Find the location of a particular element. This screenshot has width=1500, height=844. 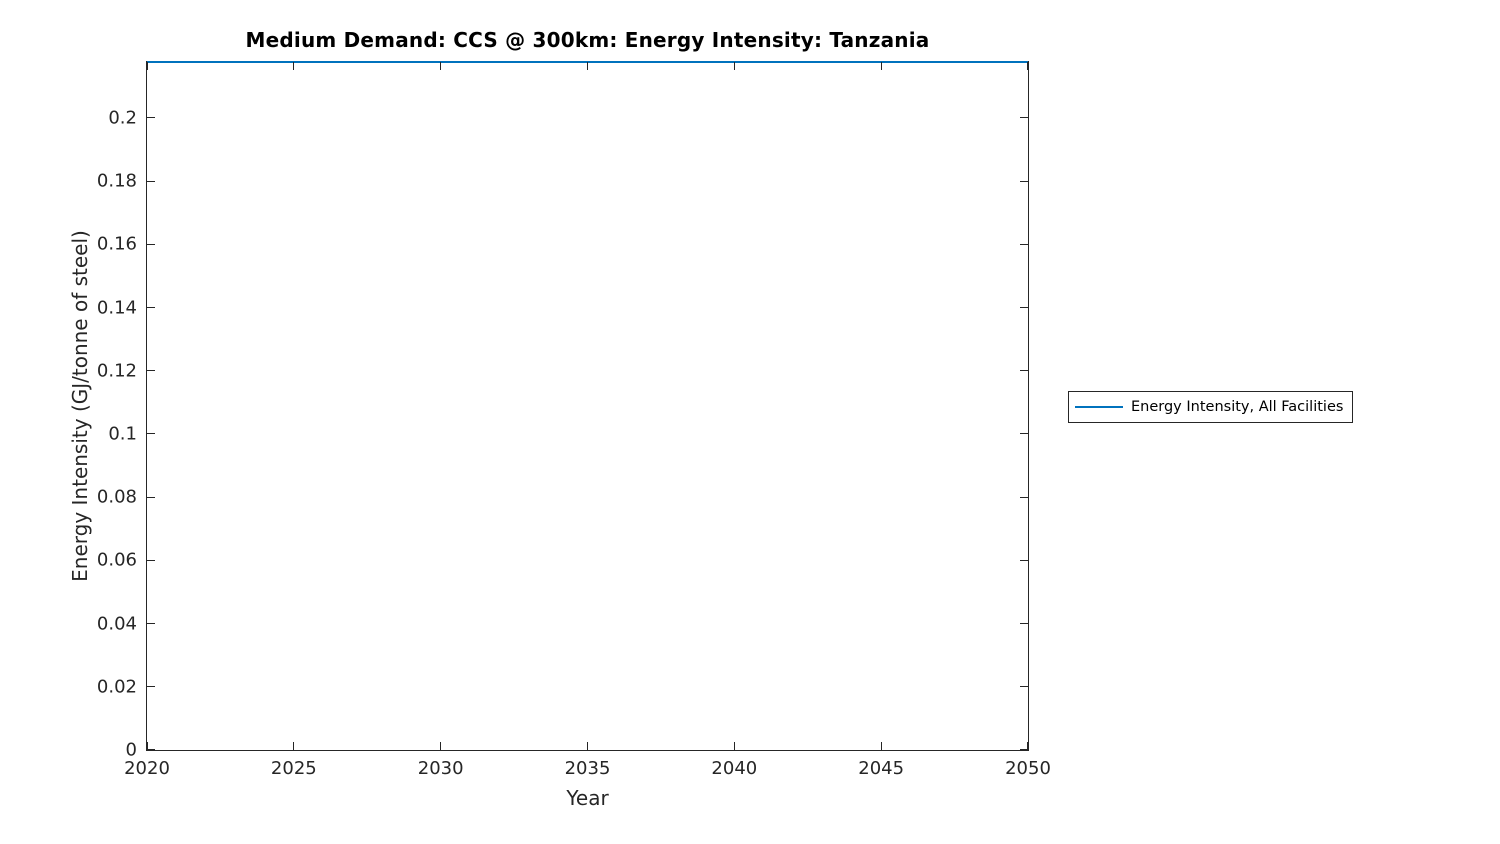

y-tick-label: 0.08 is located at coordinates (116, 497).